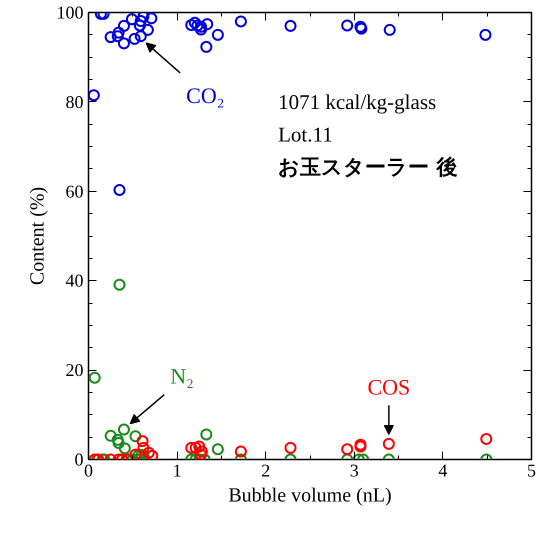  I want to click on x-tick-label: 5, so click(531, 470).